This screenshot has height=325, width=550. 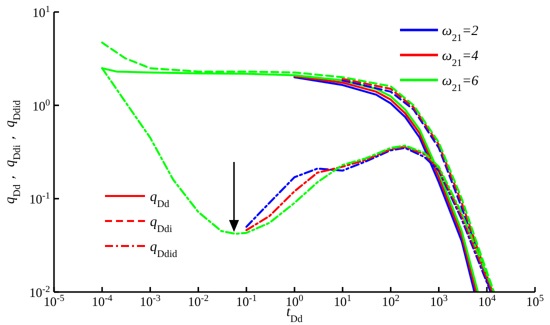 What do you see at coordinates (535, 301) in the screenshot?
I see `x-tick-label: 10$^{5}$` at bounding box center [535, 301].